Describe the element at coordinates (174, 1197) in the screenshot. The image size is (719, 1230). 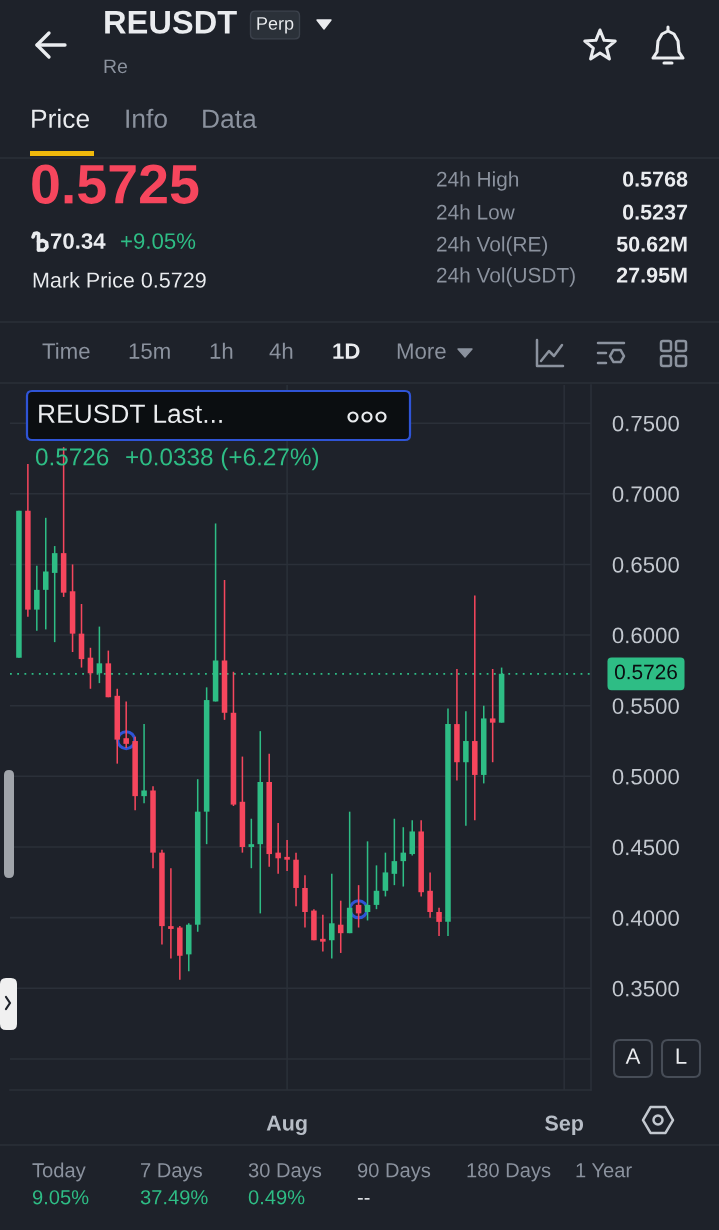
I see `text: 37.49%` at that location.